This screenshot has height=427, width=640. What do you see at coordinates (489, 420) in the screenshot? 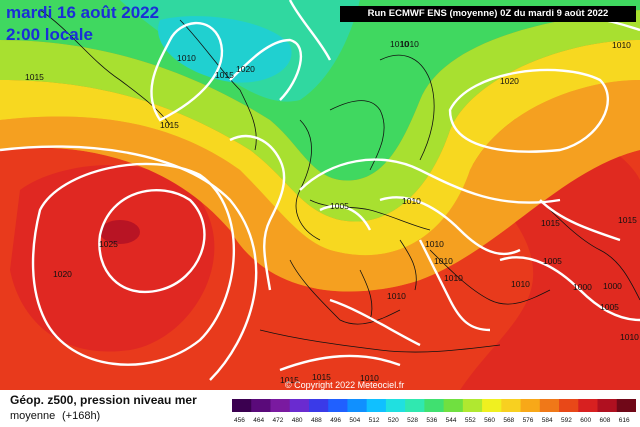
I see `scale-label: 560` at bounding box center [489, 420].